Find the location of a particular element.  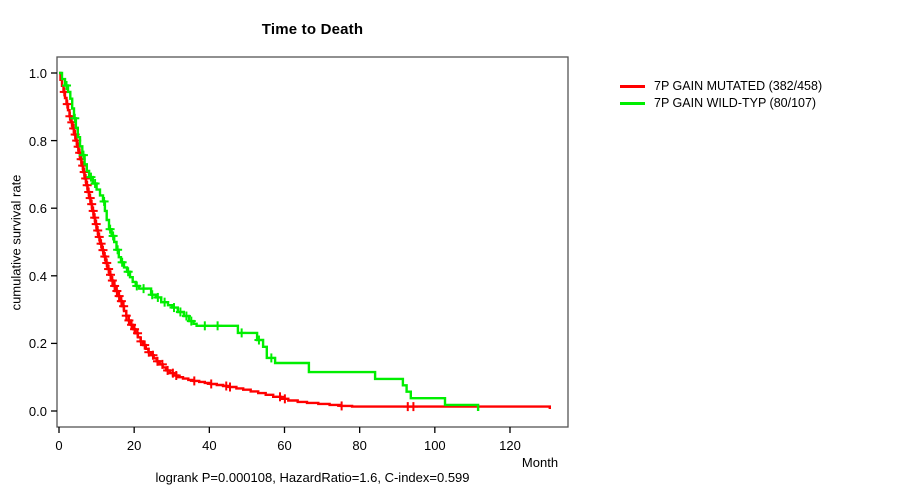

x-tick-label: 120 is located at coordinates (510, 445).